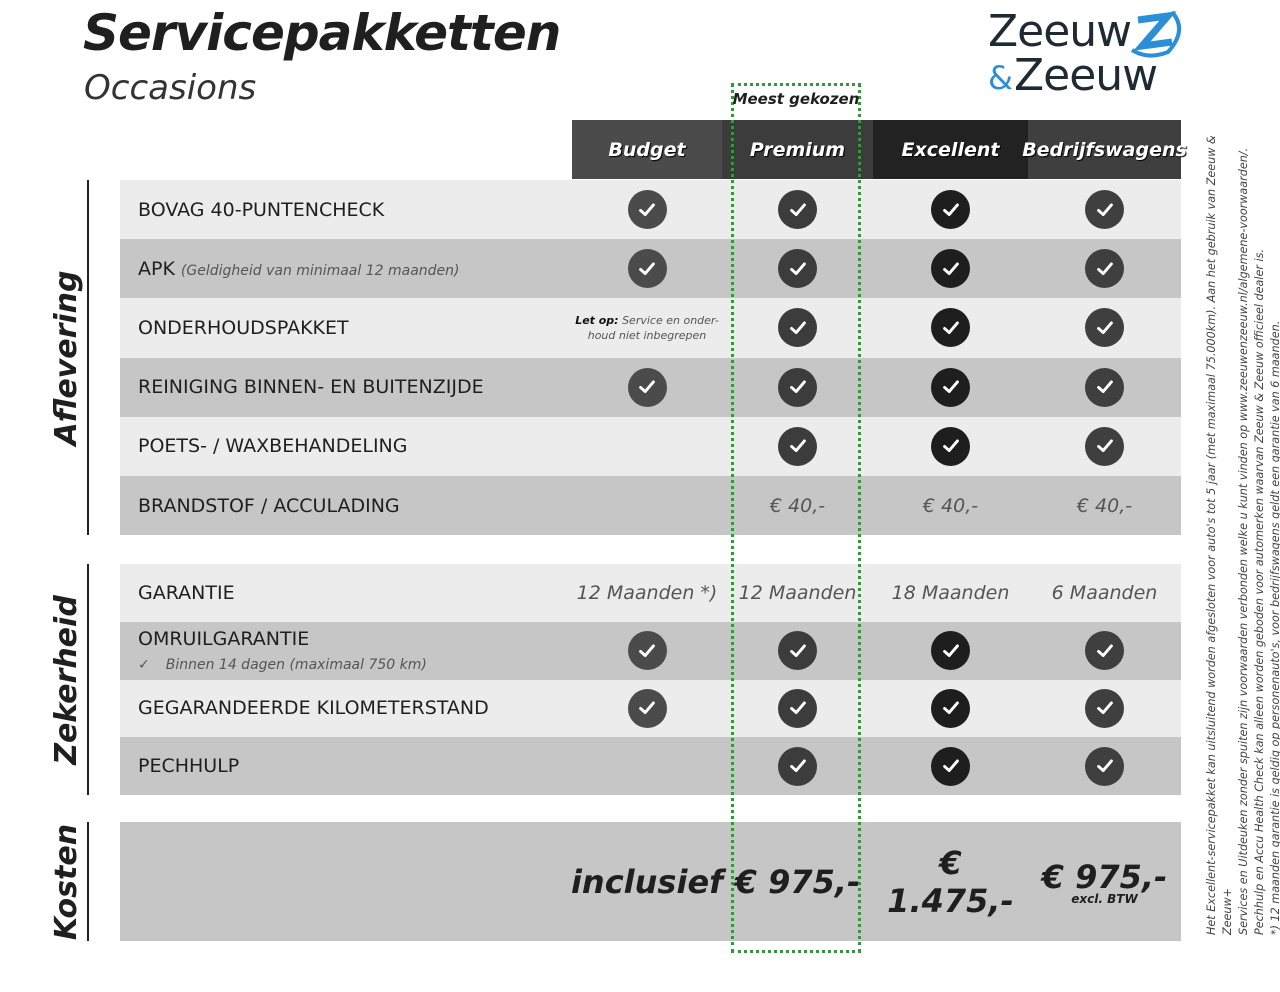 This screenshot has width=1280, height=992. I want to click on row-label-text: GEGARANDEERDE KILOMETERSTAND, so click(313, 708).